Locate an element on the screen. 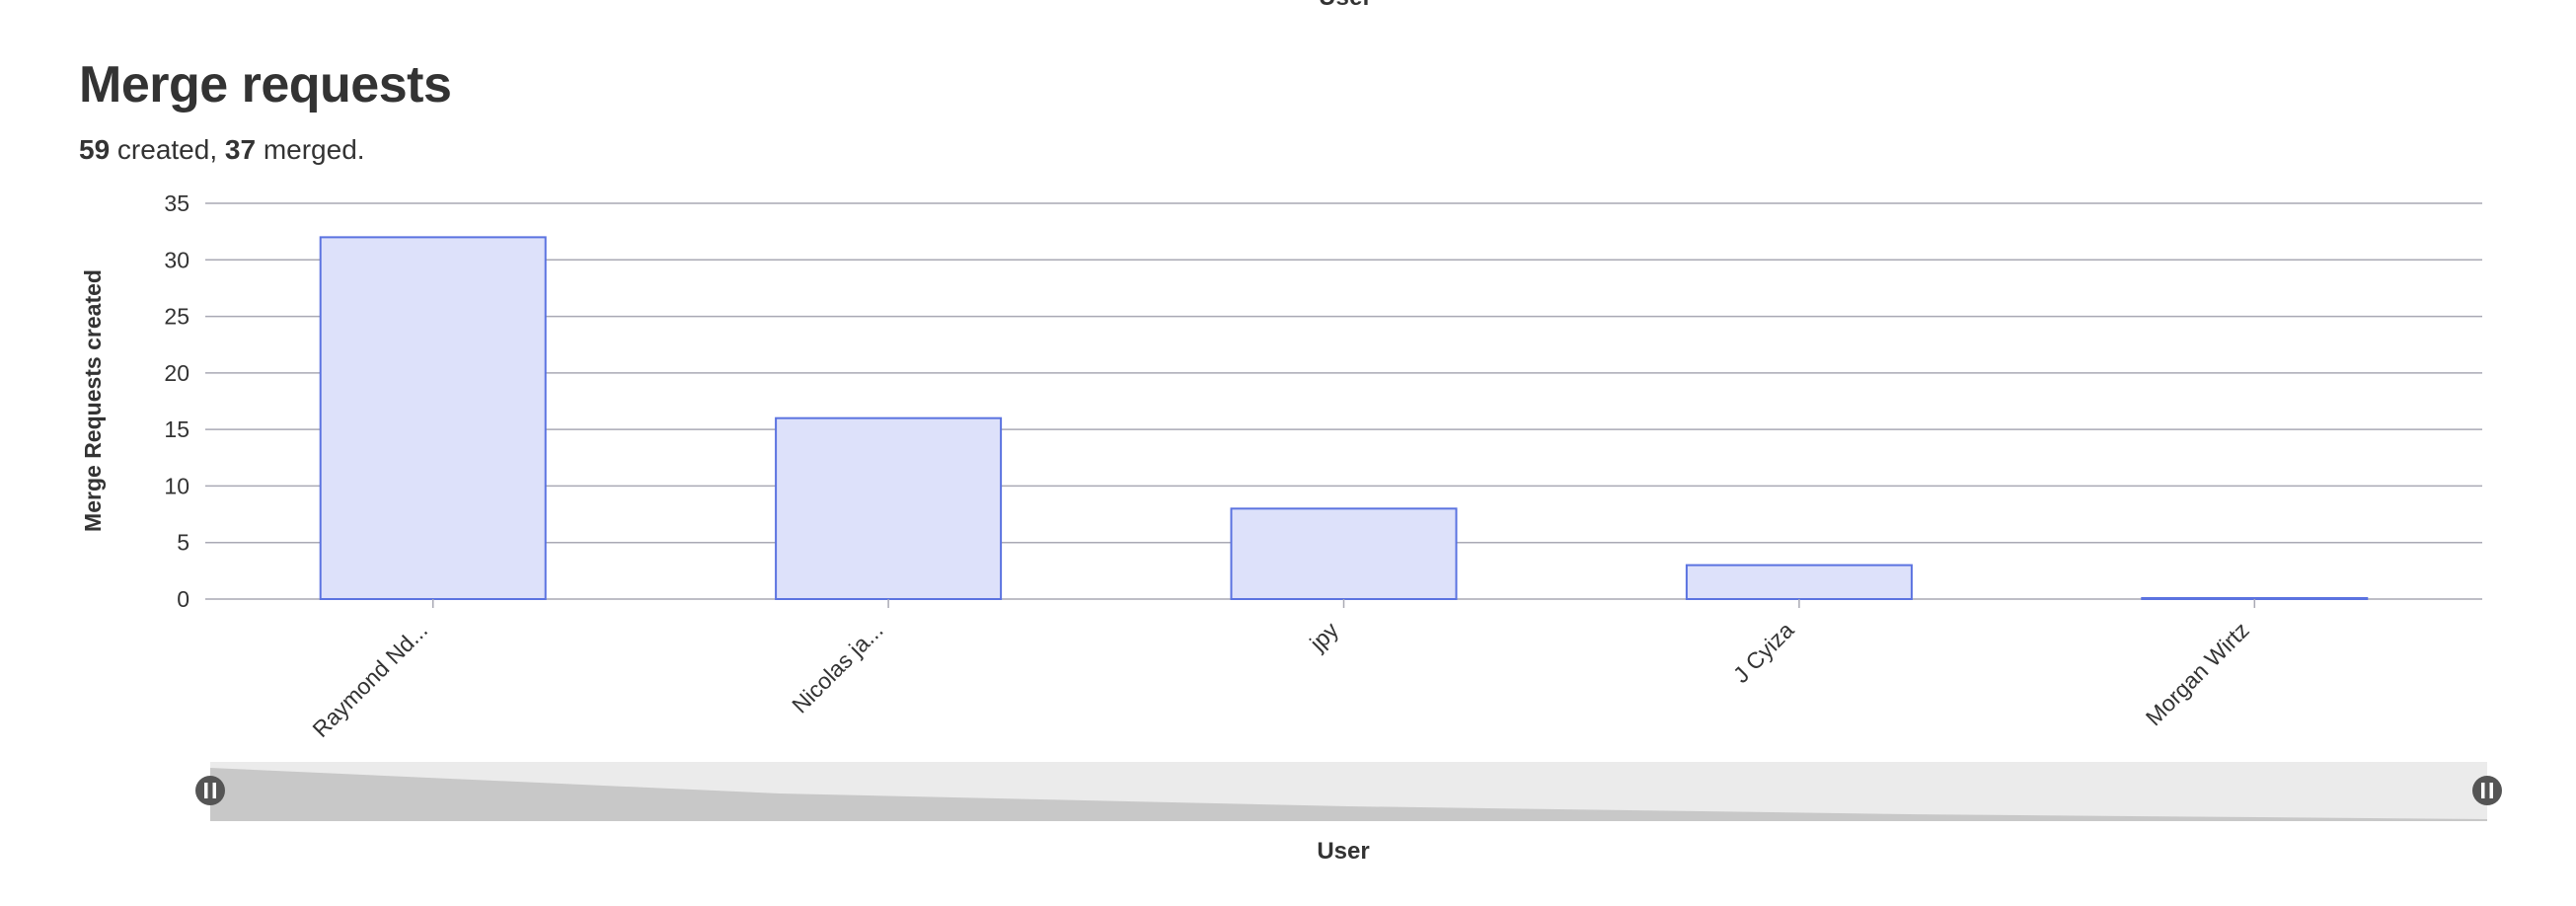 The height and width of the screenshot is (906, 2576). merged-text: merged. is located at coordinates (310, 149).